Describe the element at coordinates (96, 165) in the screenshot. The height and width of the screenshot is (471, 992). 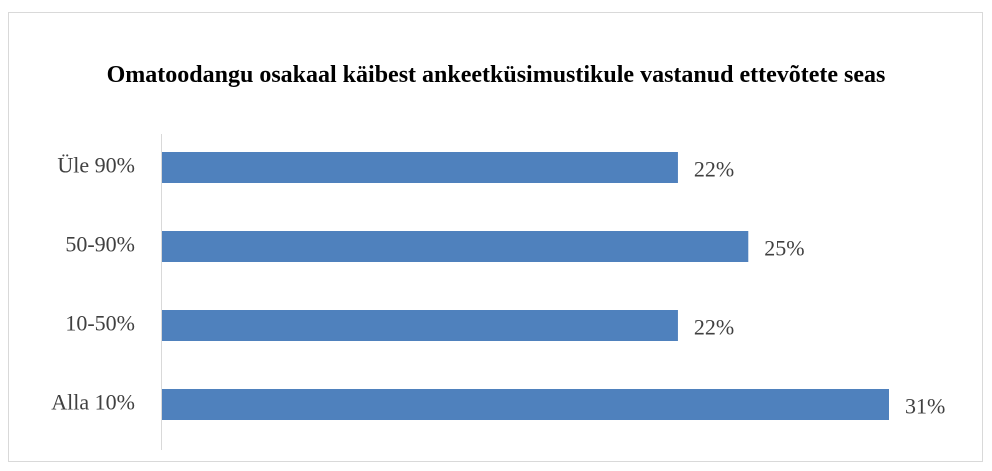
I see `category-label: Üle 90%` at that location.